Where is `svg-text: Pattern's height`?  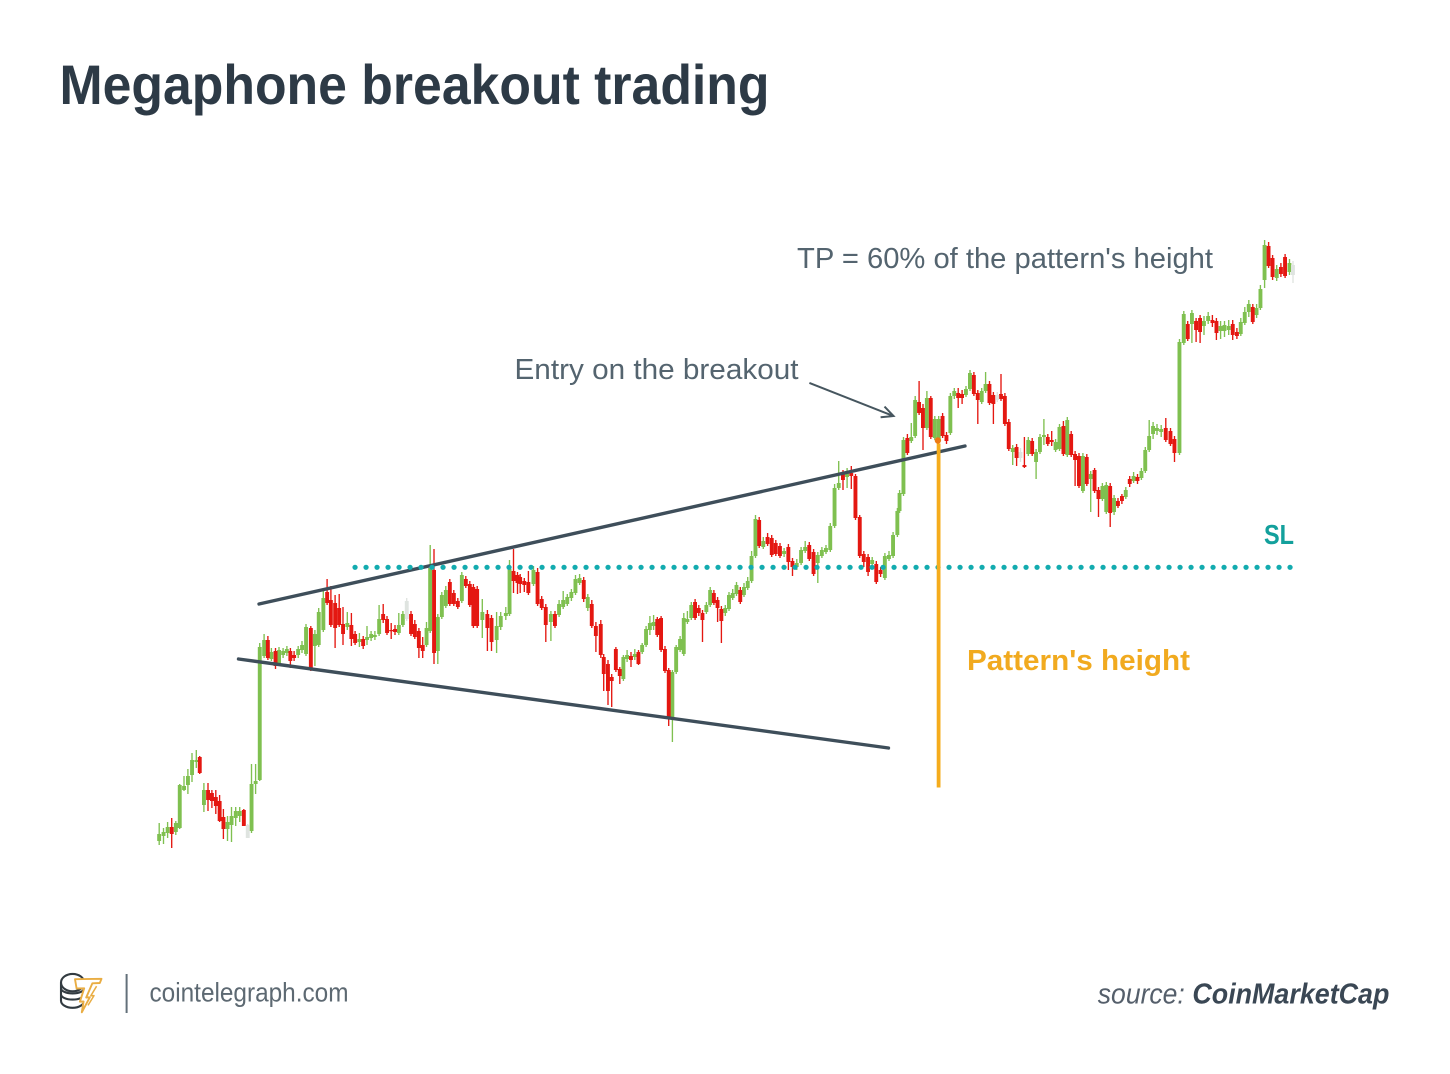 svg-text: Pattern's height is located at coordinates (1078, 661).